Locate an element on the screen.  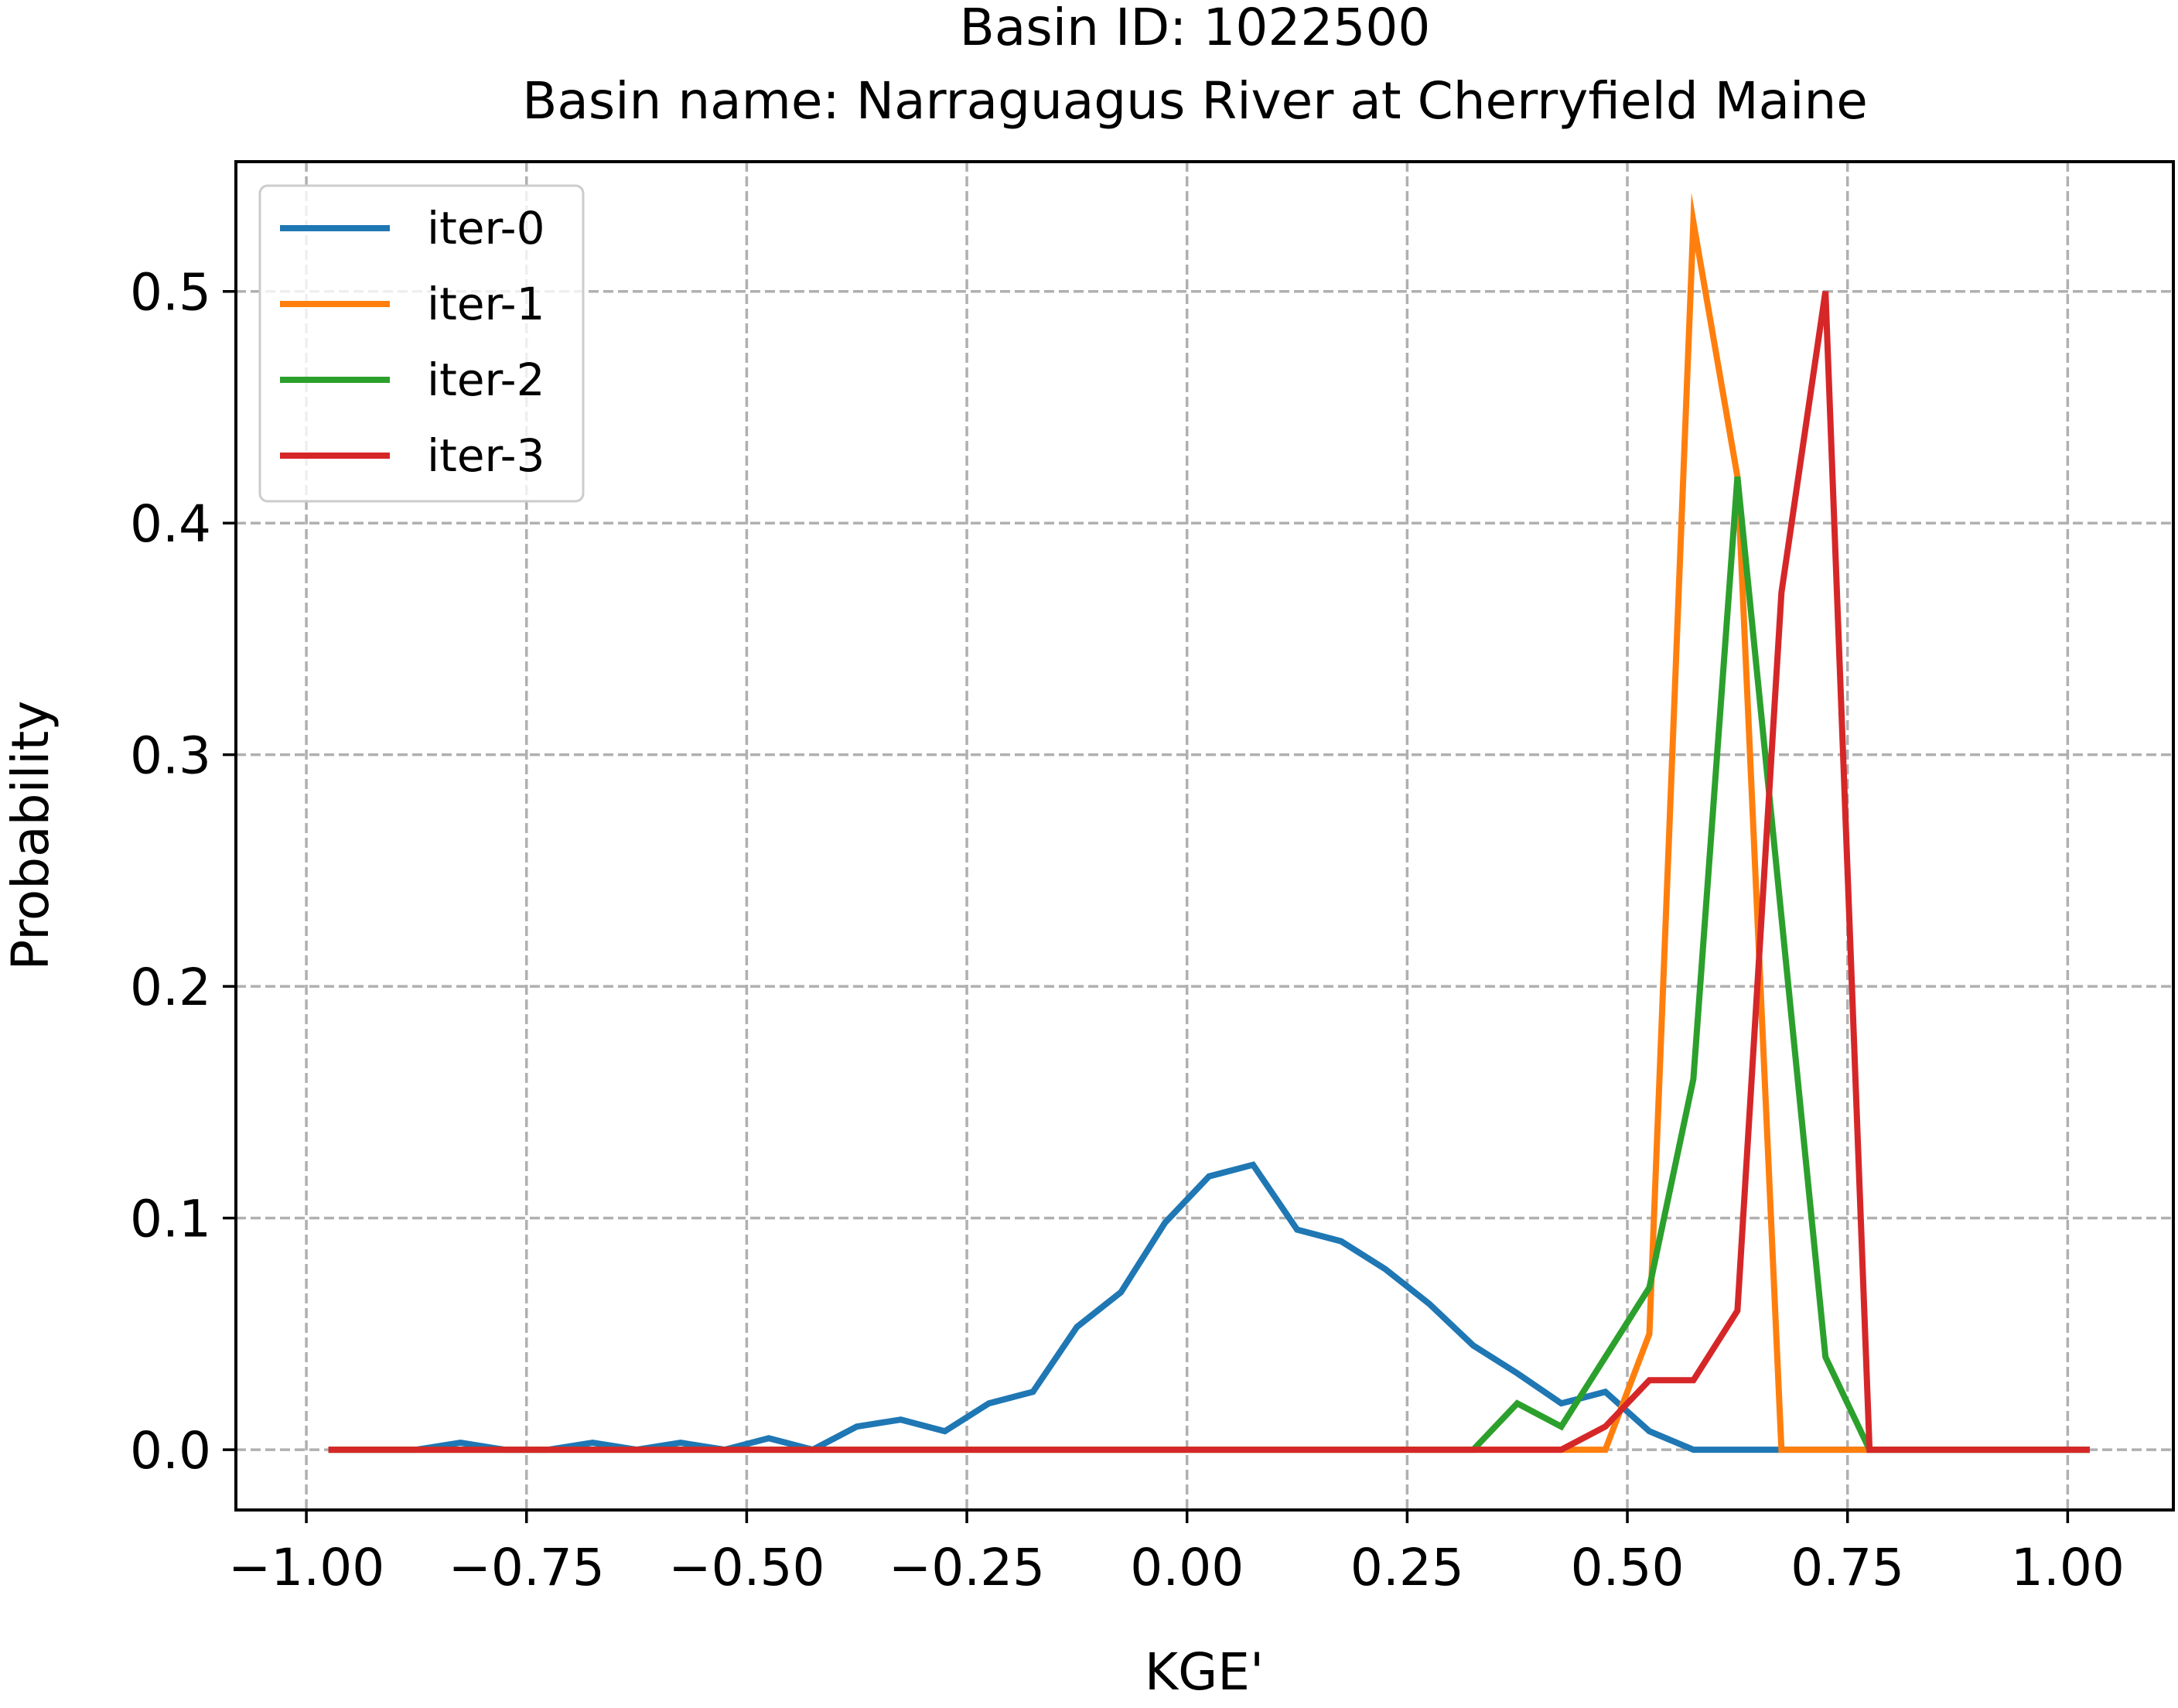
x-tick-label: 0.25 is located at coordinates (1407, 1568).